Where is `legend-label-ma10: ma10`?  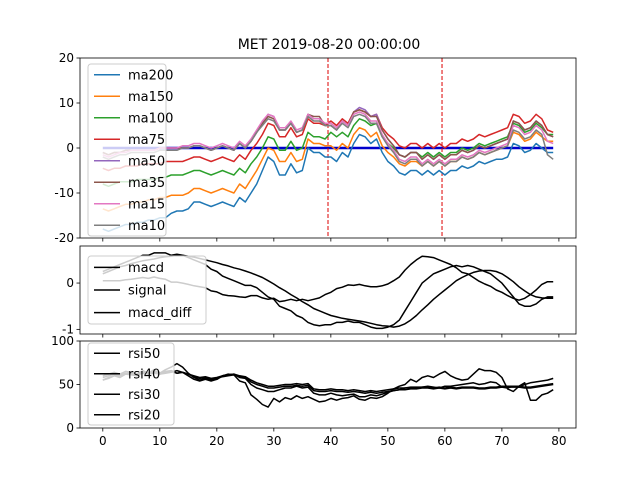
legend-label-ma10: ma10 is located at coordinates (146, 226).